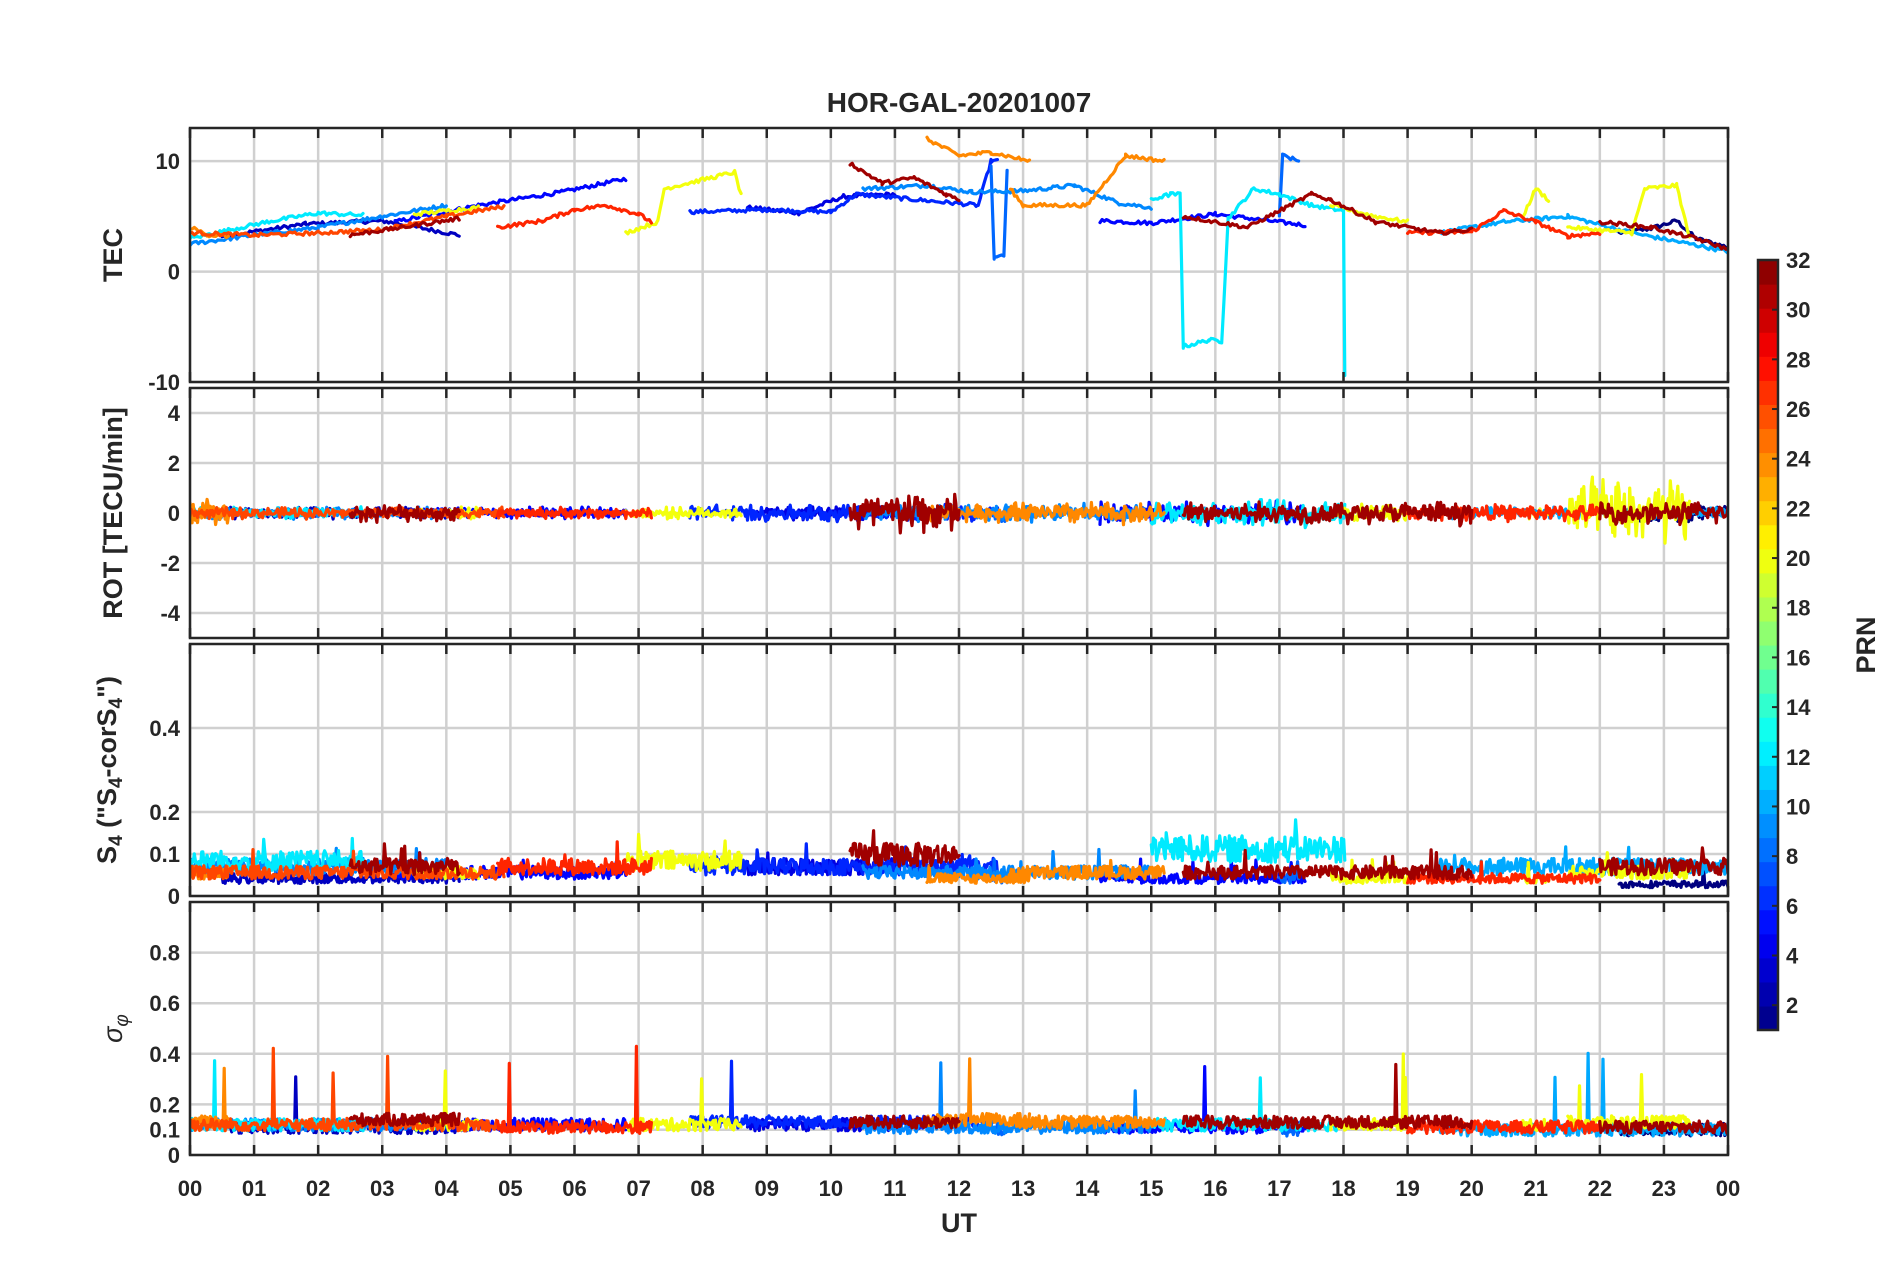 This screenshot has height=1272, width=1902. What do you see at coordinates (1798, 359) in the screenshot?
I see `colorbar-tick-label: 28` at bounding box center [1798, 359].